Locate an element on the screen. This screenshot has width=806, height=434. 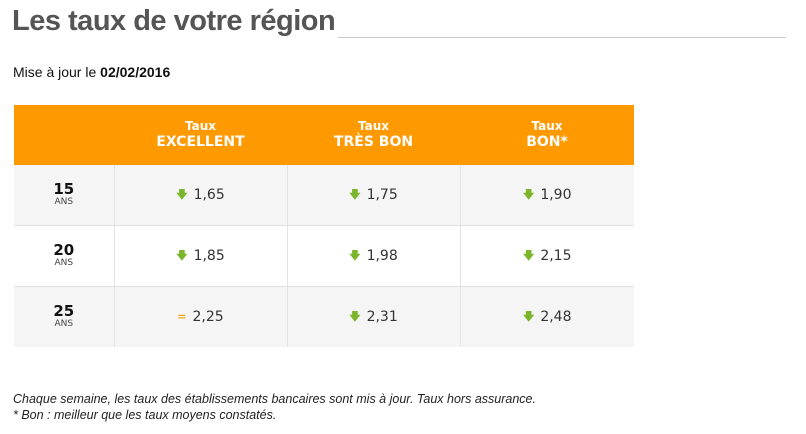
rate-value: 1,65 is located at coordinates (209, 194).